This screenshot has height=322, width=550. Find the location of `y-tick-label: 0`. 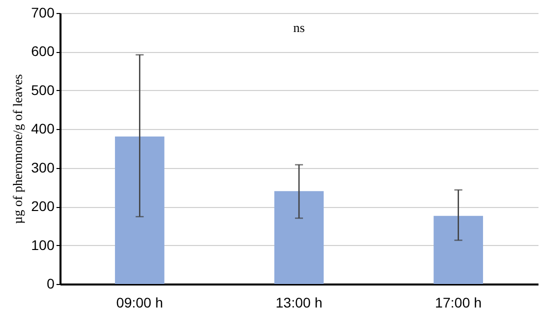

y-tick-label: 0 is located at coordinates (50, 284).